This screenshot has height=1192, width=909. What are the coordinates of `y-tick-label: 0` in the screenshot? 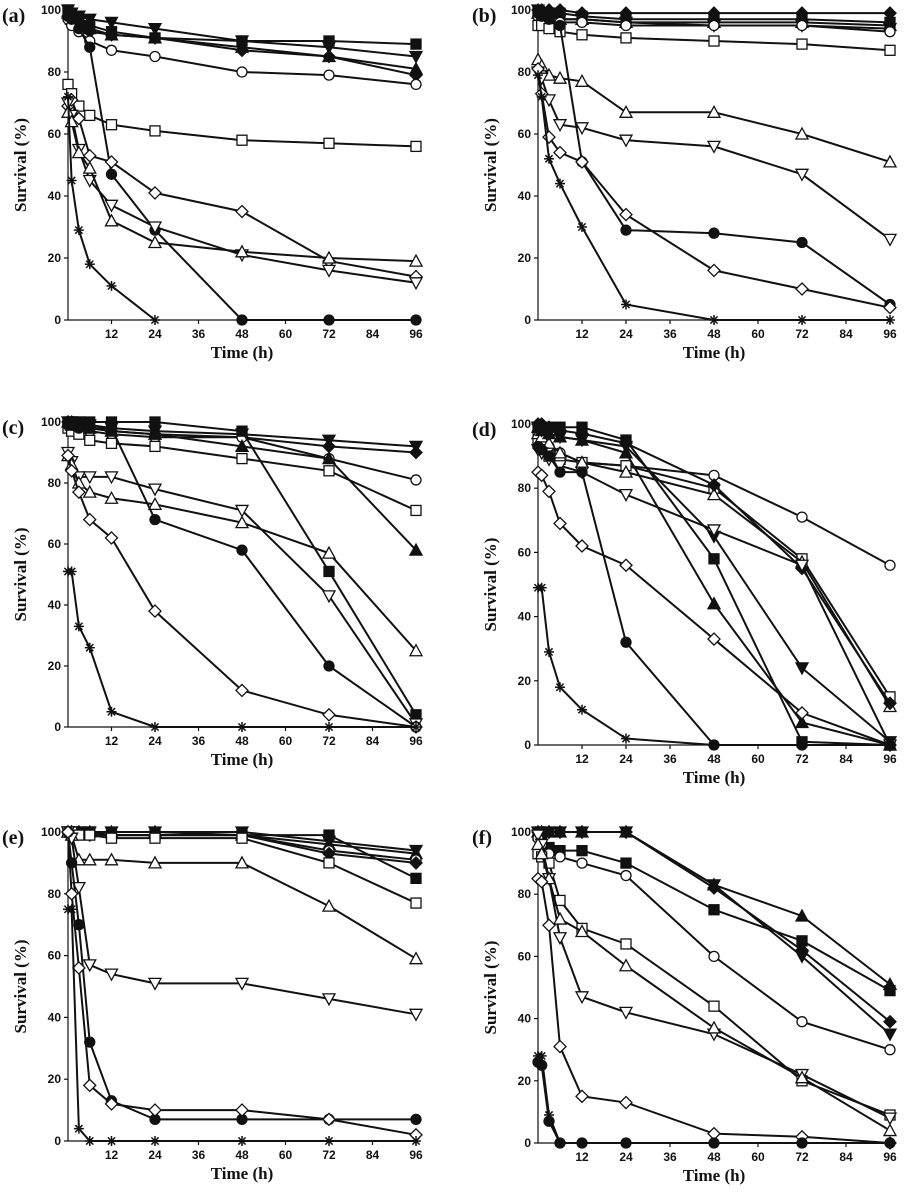 It's located at (57, 1141).